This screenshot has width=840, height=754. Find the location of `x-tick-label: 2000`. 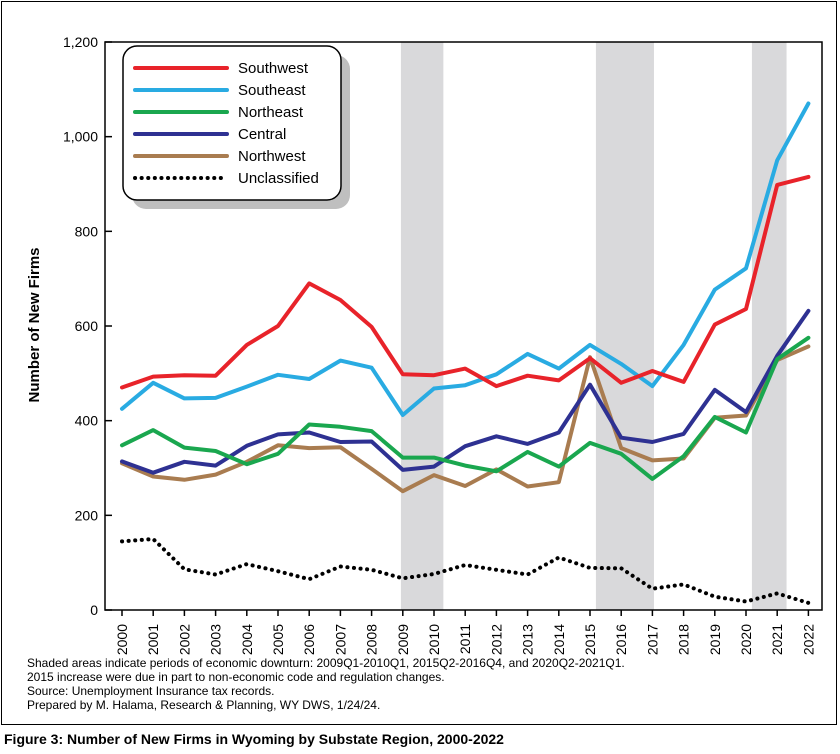

x-tick-label: 2000 is located at coordinates (122, 639).